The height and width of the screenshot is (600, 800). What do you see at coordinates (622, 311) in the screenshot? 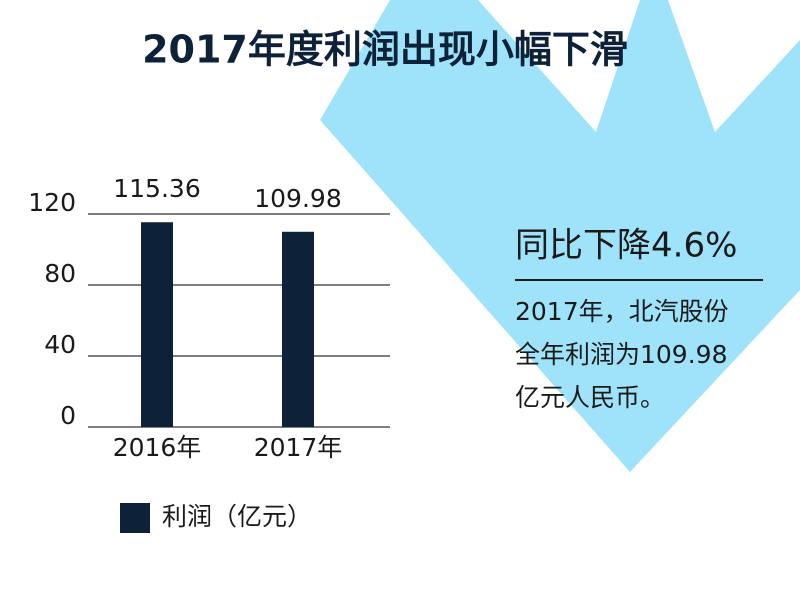
I see `body-line: 2017年，北汽股份` at bounding box center [622, 311].